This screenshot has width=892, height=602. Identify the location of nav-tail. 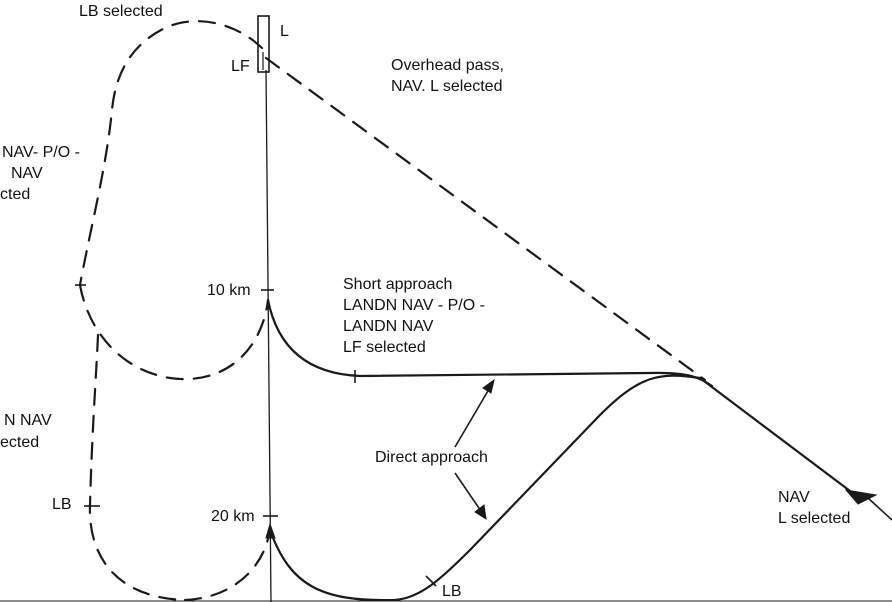
(879, 509).